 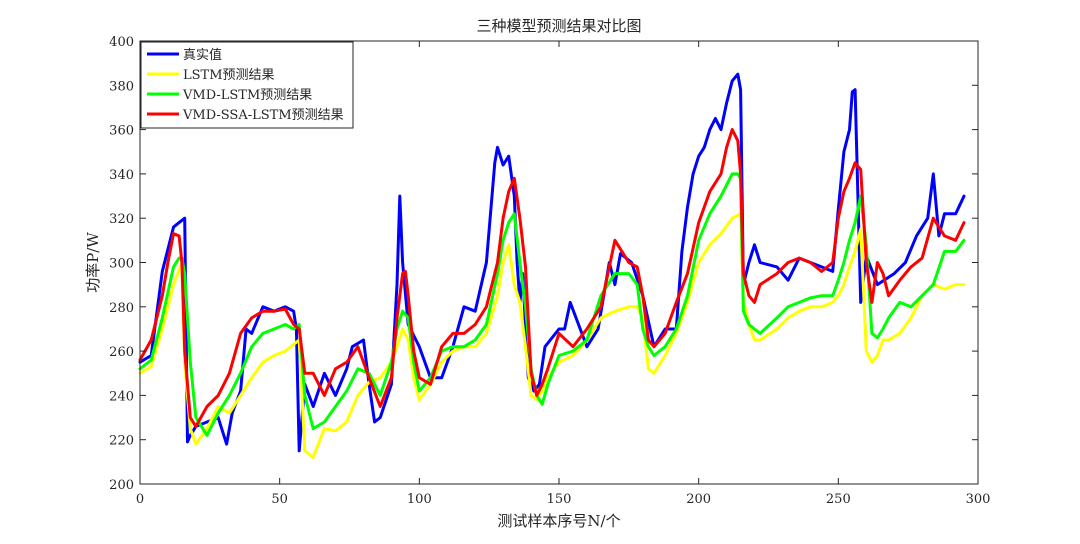 What do you see at coordinates (698, 499) in the screenshot?
I see `x-tick-label: 200` at bounding box center [698, 499].